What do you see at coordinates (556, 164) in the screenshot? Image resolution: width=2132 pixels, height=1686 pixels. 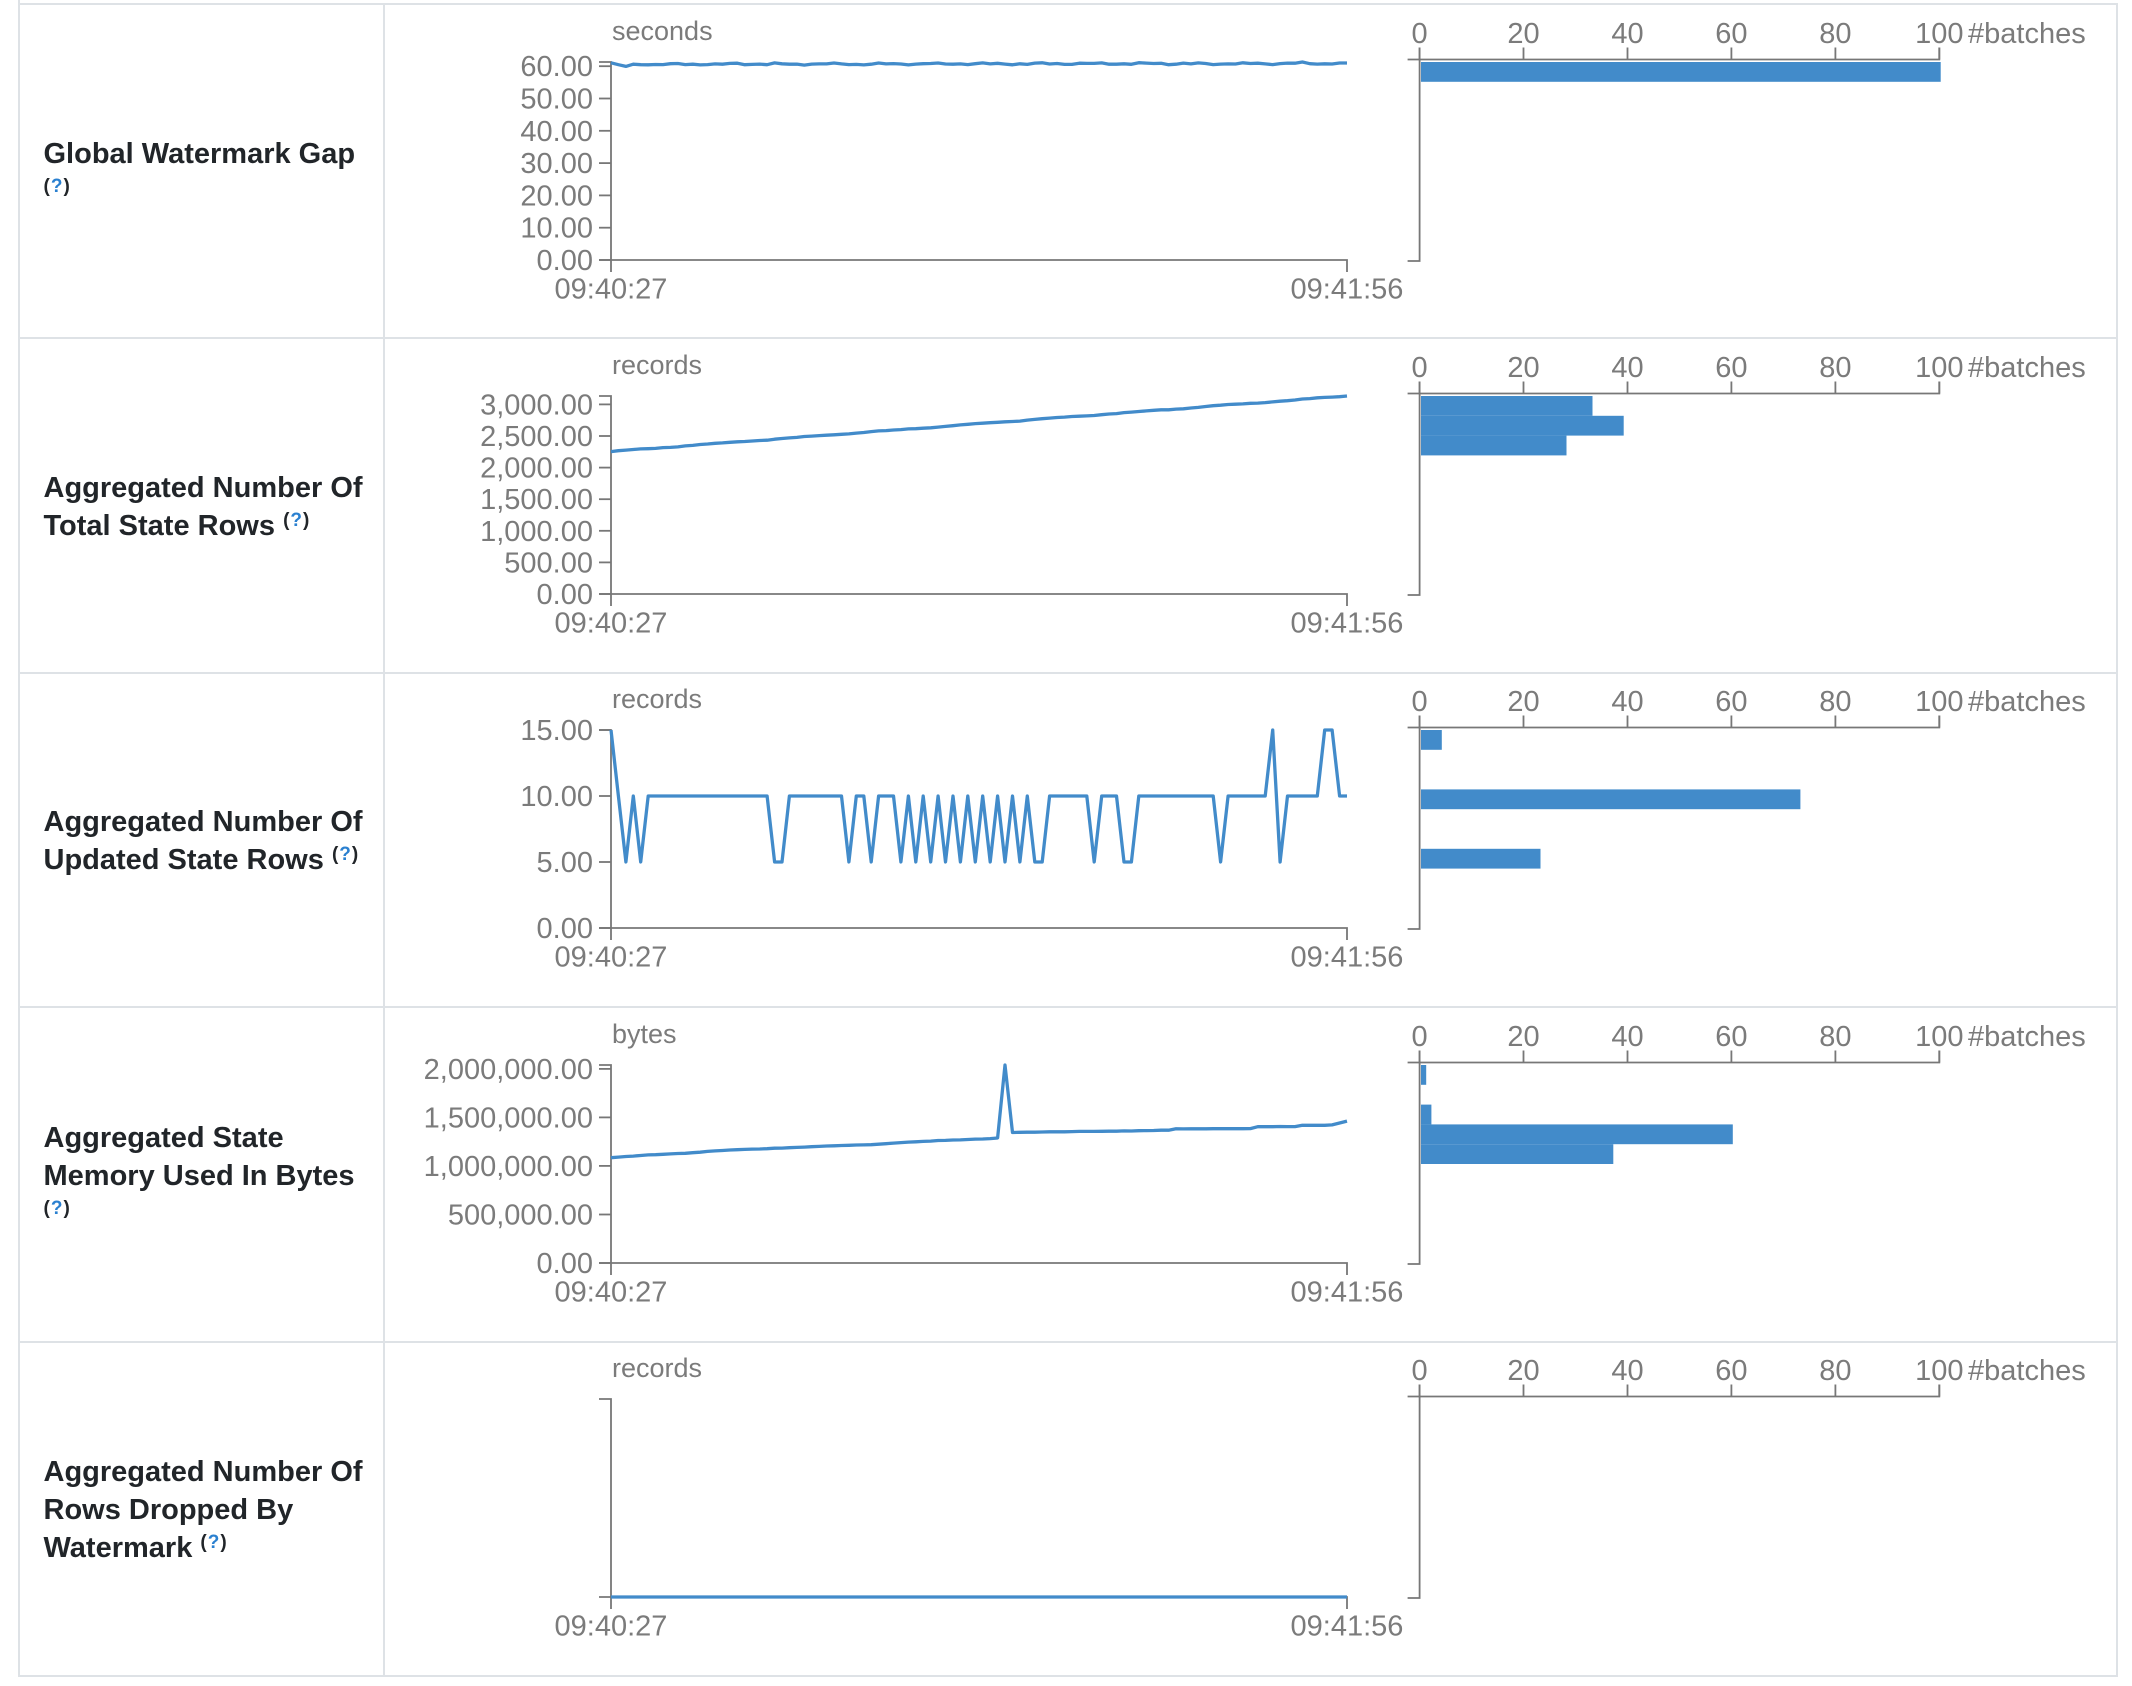 I see `svg-text: 30.00` at bounding box center [556, 164].